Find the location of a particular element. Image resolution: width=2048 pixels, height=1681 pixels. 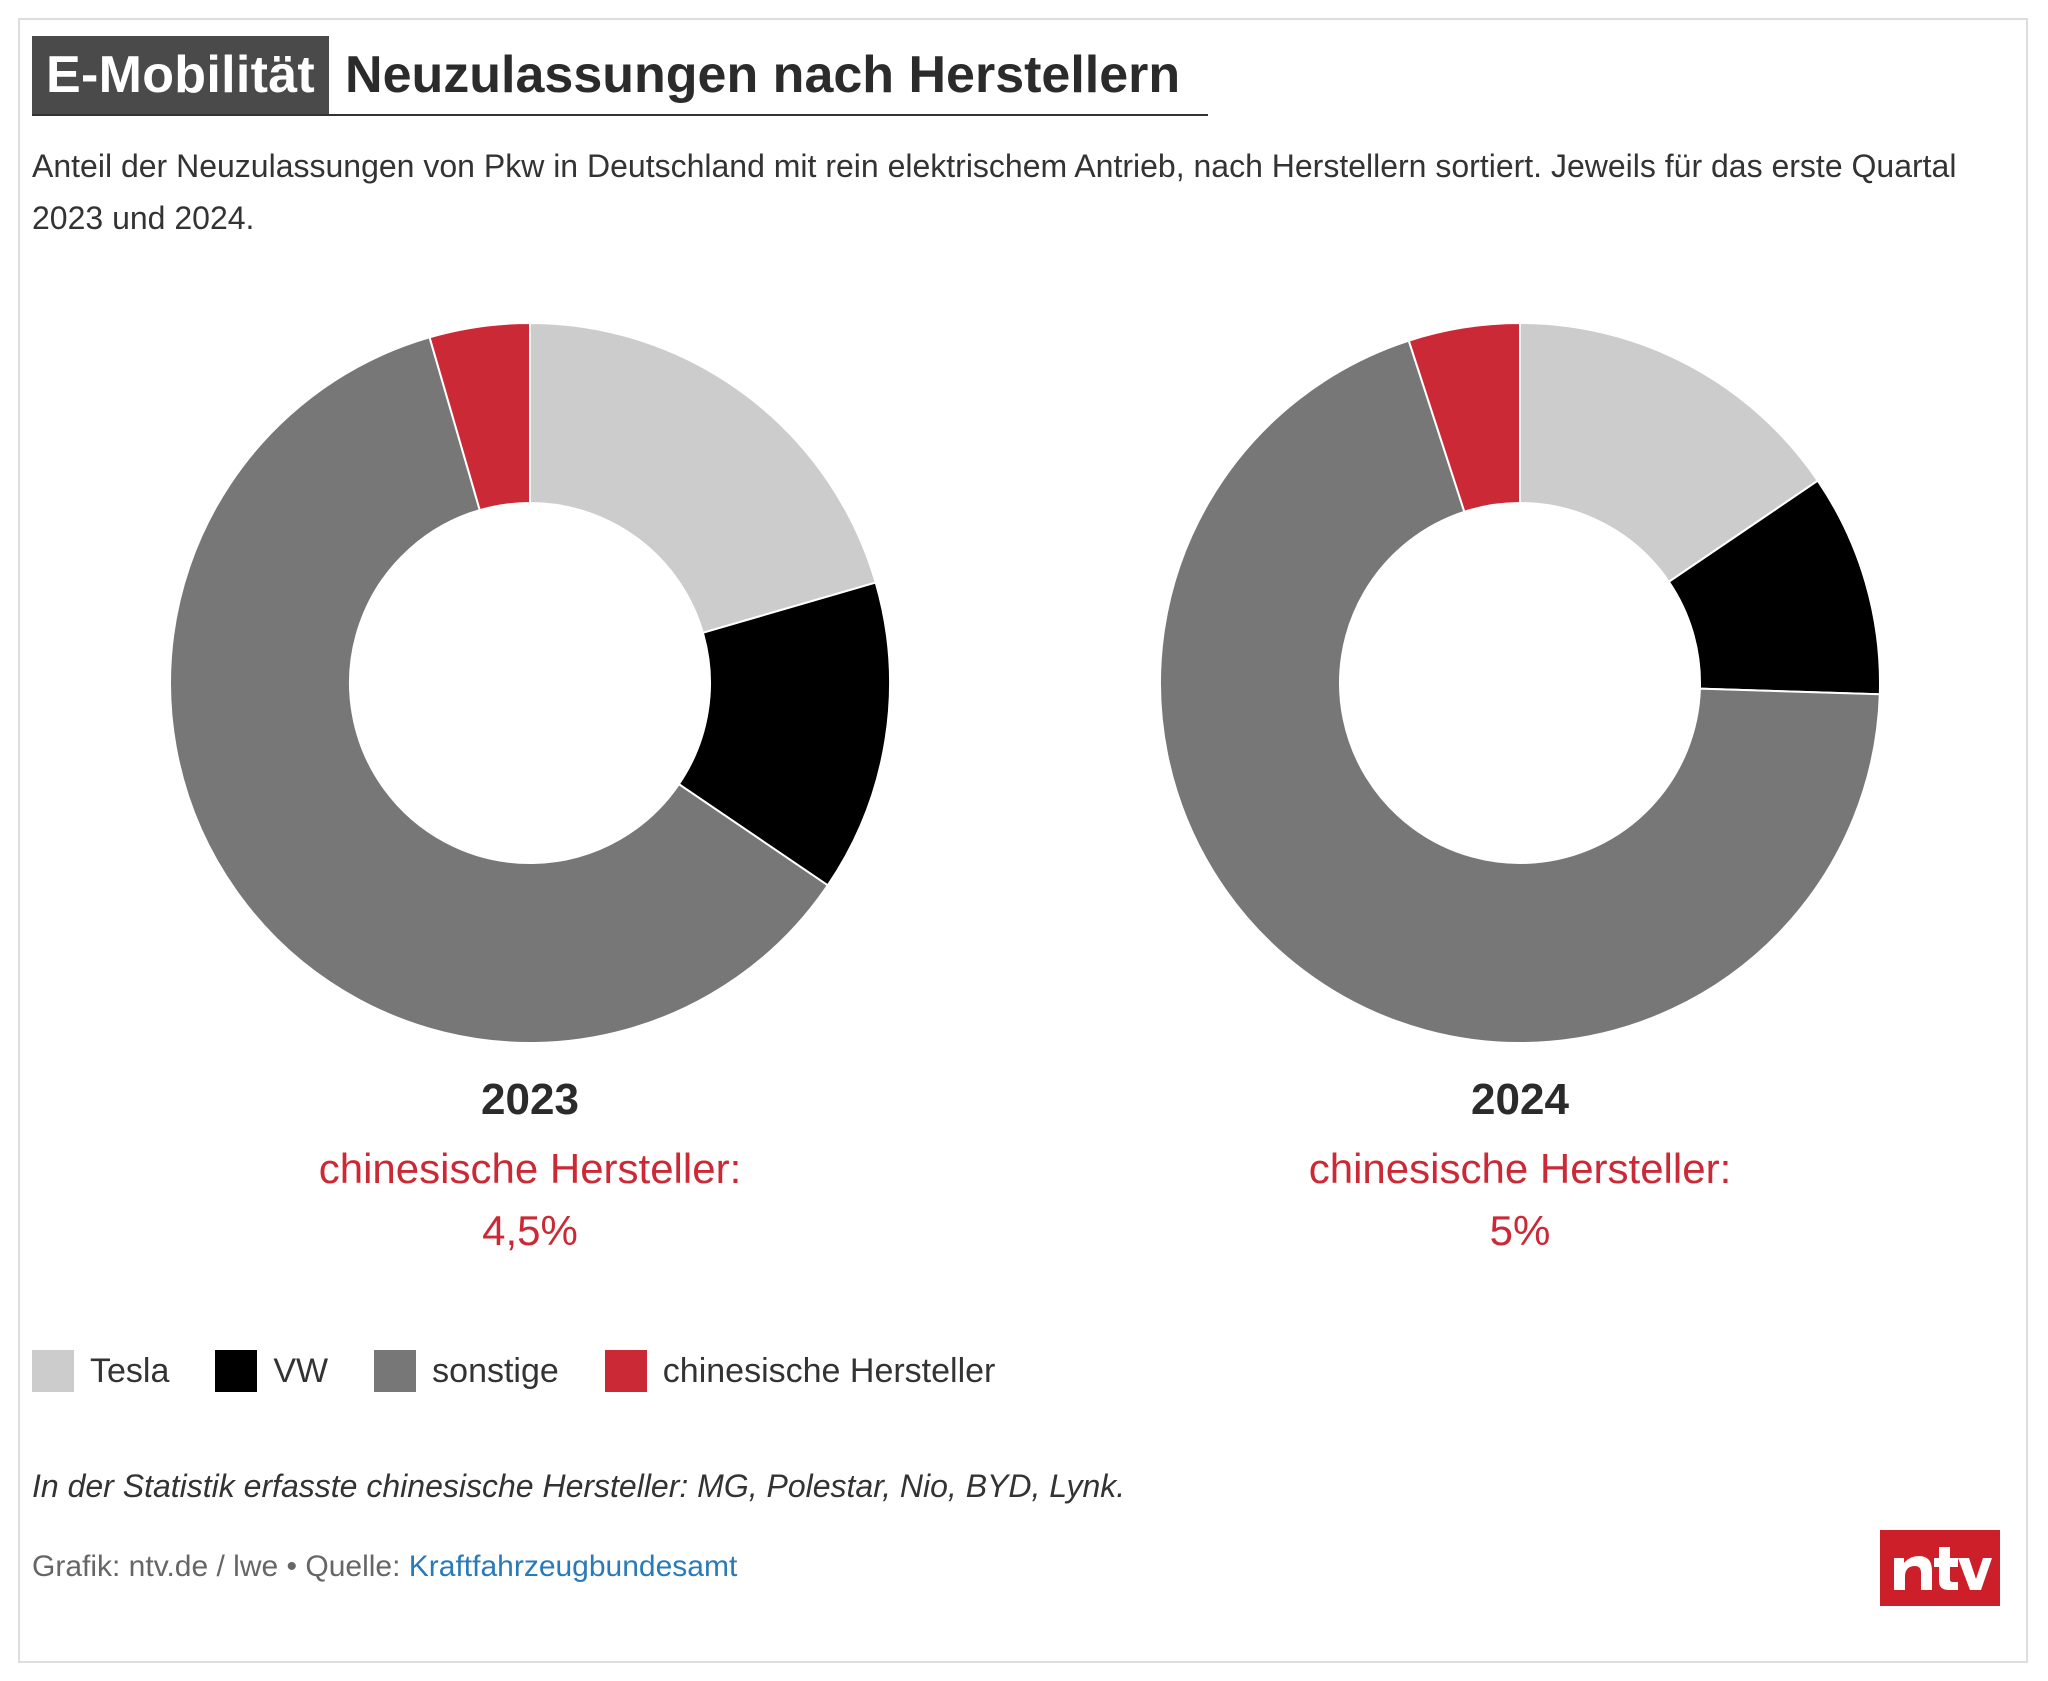

ntv-logo-mark is located at coordinates (1943, 1568).